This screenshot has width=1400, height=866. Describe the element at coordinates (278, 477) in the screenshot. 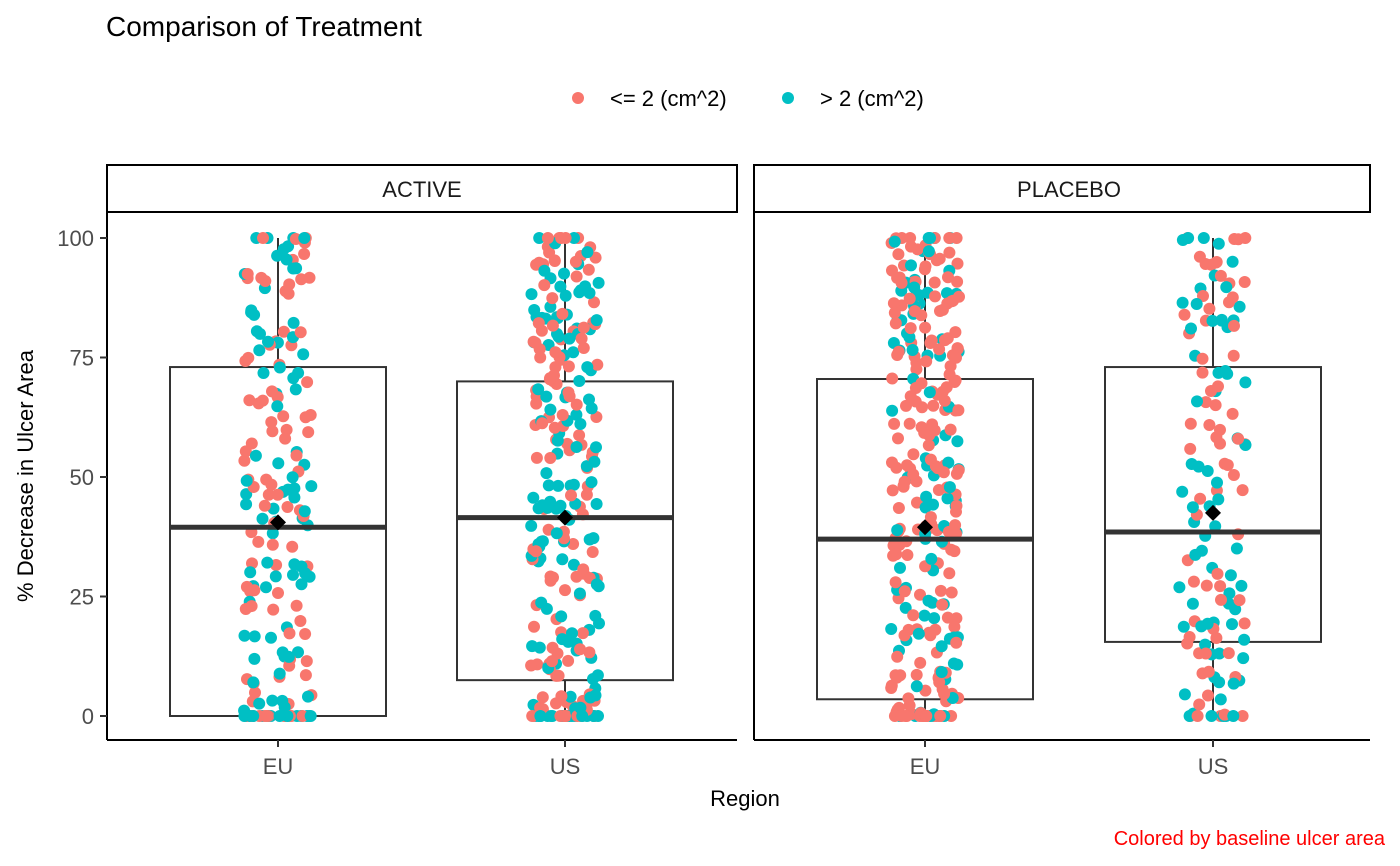

I see `box-active-eu` at that location.